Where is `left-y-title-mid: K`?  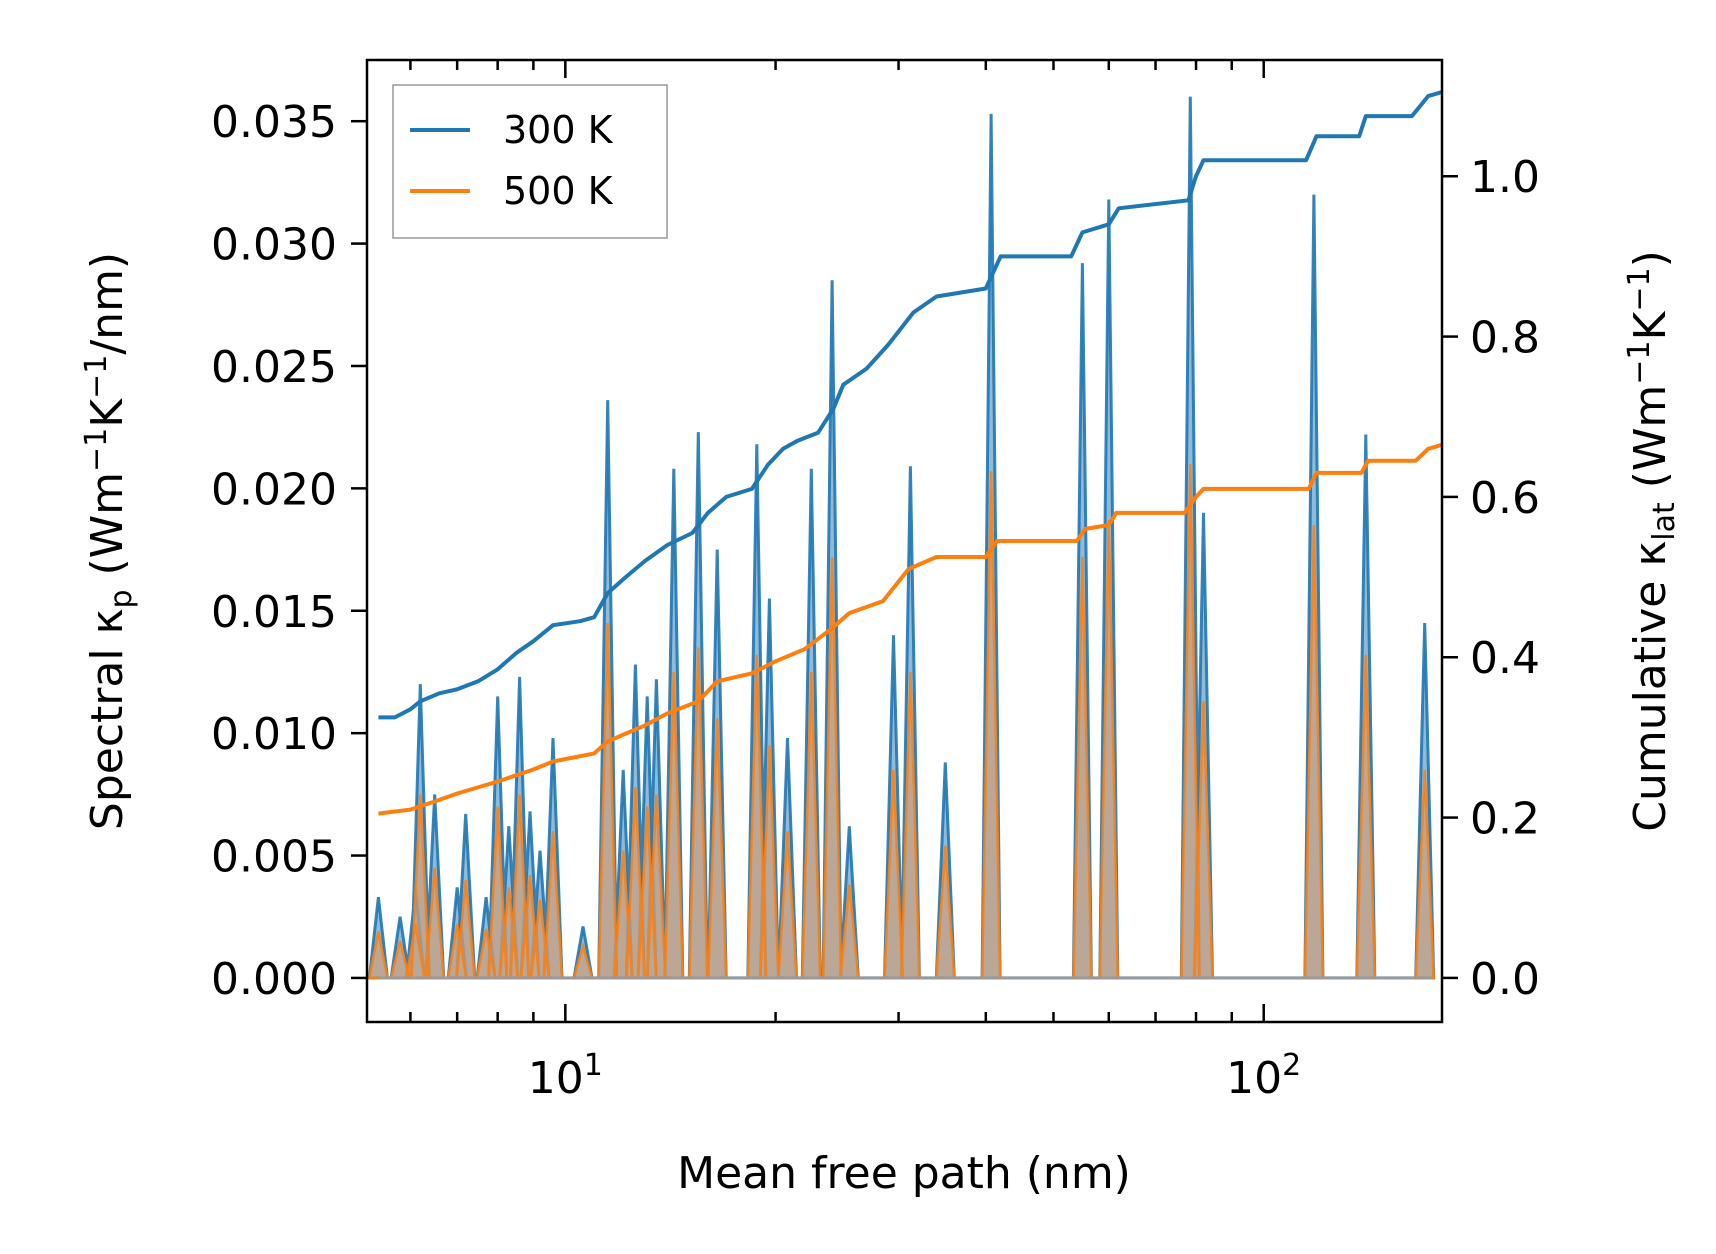 left-y-title-mid: K is located at coordinates (107, 413).